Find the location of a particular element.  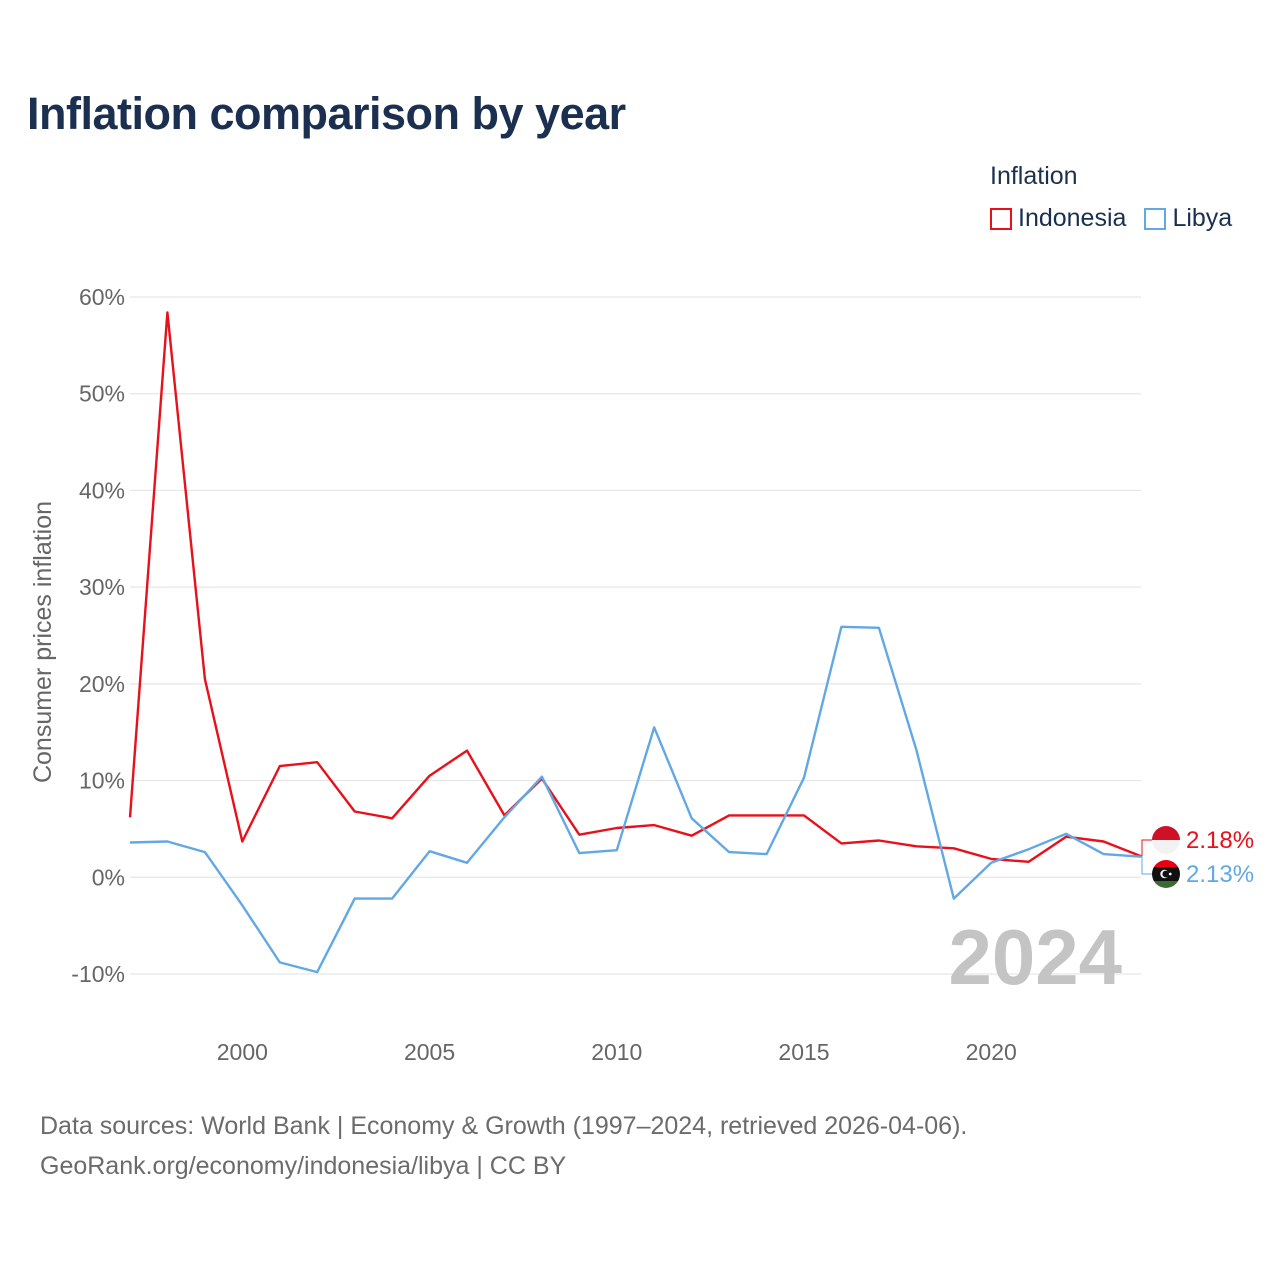

x-axis-ticks: 2000 2005 2010 2015 2020 is located at coordinates (617, 1052).